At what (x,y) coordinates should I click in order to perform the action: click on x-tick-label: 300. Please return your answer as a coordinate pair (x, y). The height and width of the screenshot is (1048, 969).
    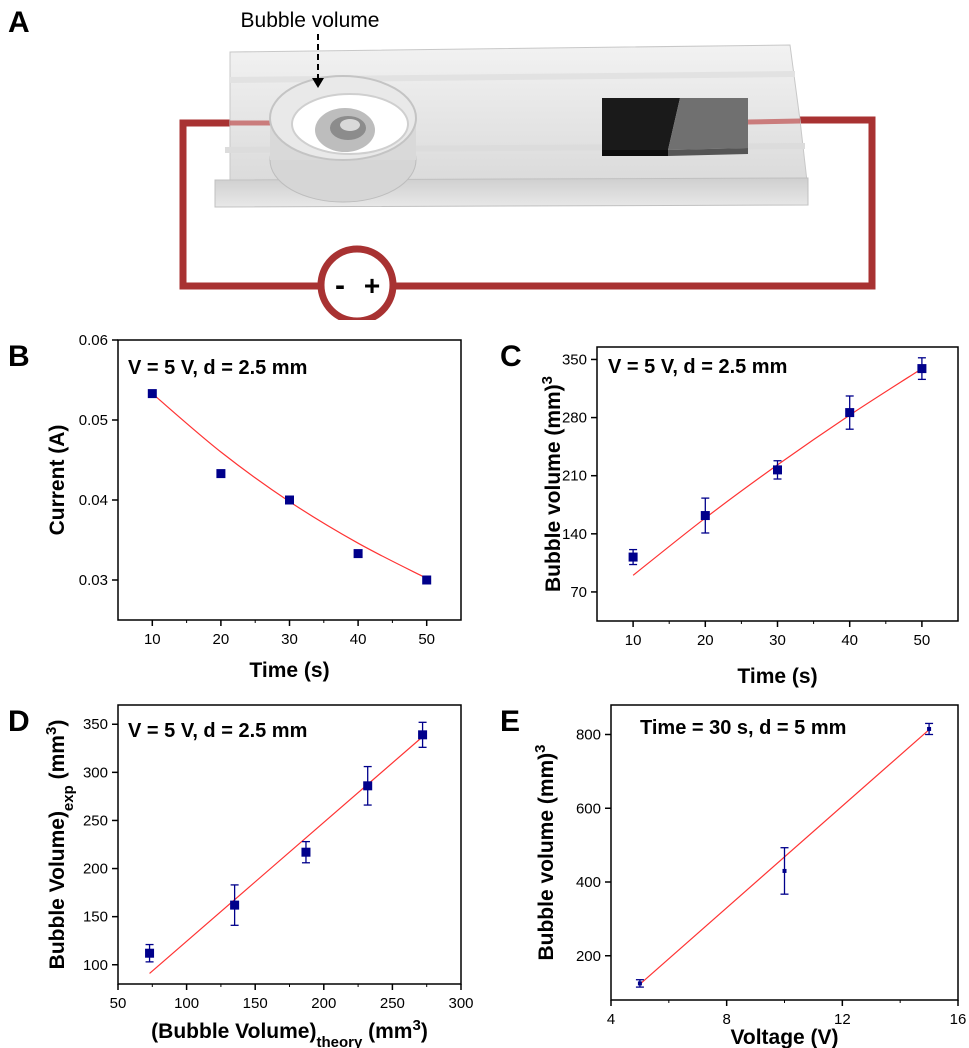
    Looking at the image, I should click on (460, 1003).